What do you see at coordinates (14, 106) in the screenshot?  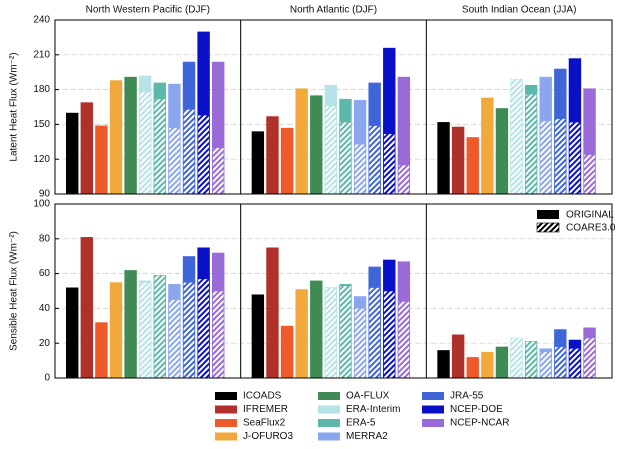 I see `y-axis-label: Latent Heat Flux (Wm⁻²)` at bounding box center [14, 106].